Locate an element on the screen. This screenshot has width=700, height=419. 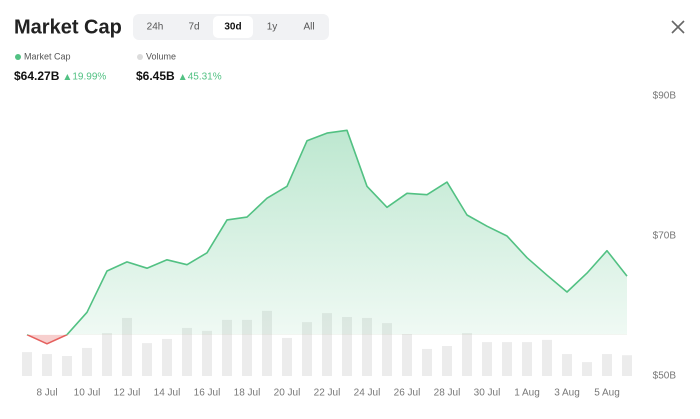
tab: All is located at coordinates (308, 27).